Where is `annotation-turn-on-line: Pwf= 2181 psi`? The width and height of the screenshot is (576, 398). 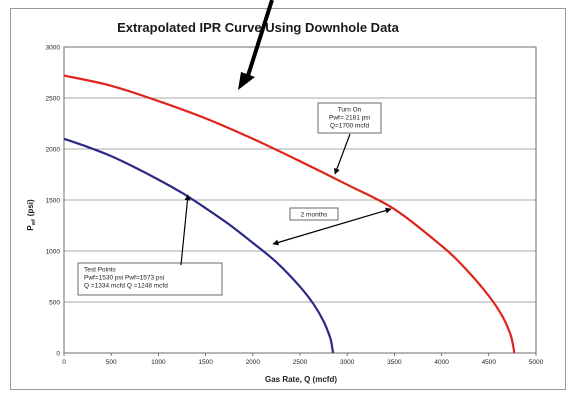 annotation-turn-on-line: Pwf= 2181 psi is located at coordinates (349, 118).